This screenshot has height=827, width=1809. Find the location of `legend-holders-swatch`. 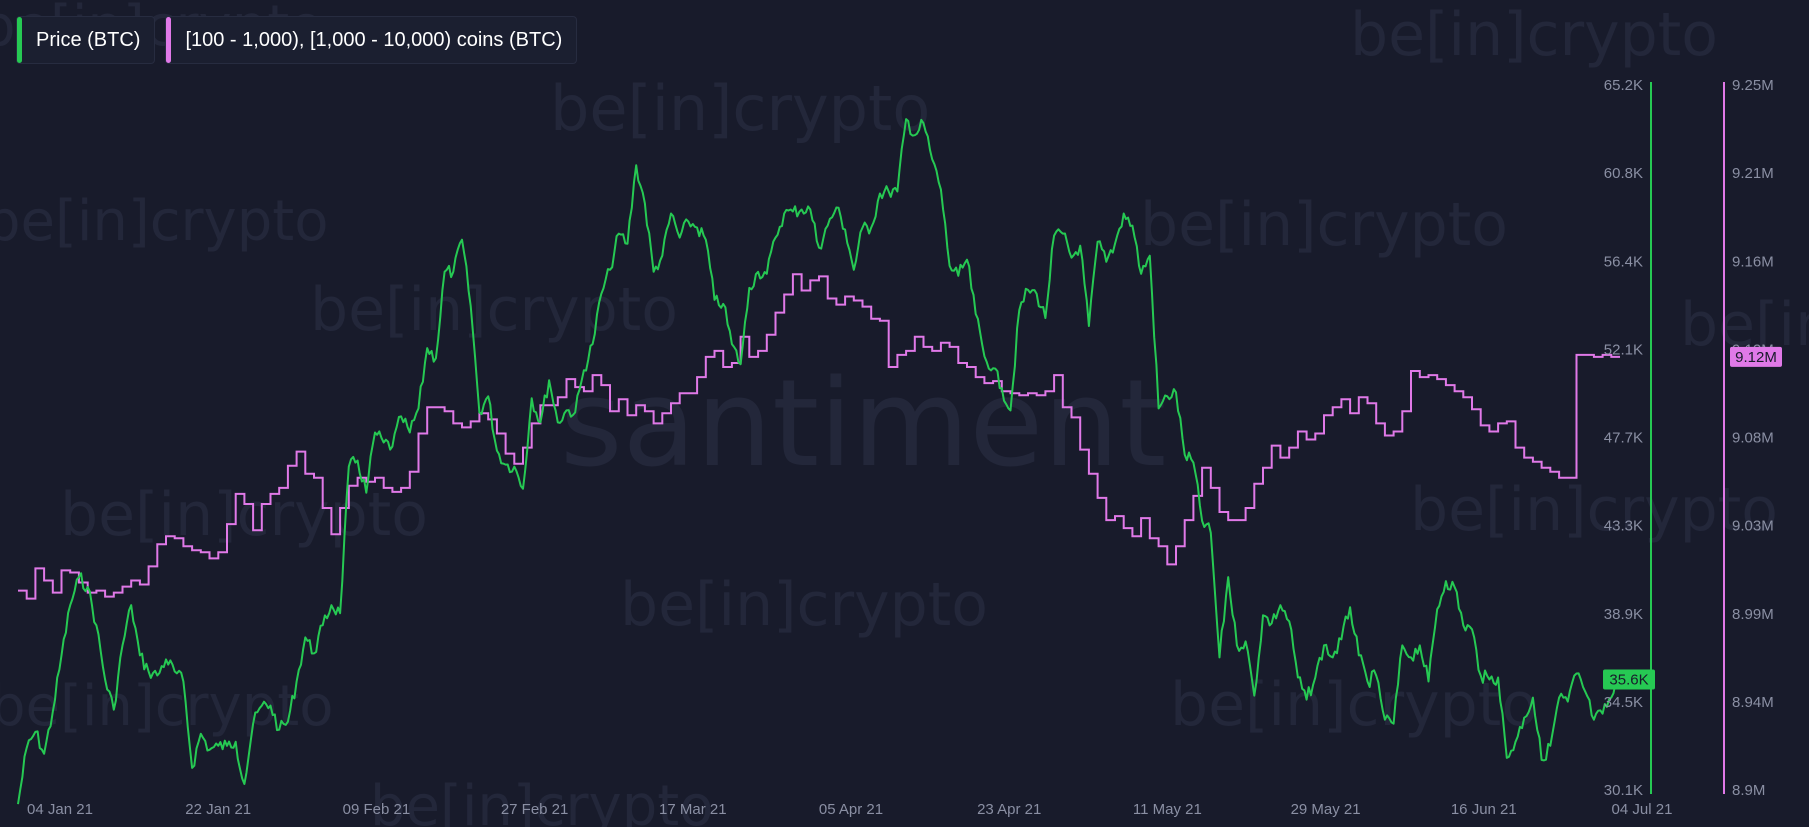

legend-holders-swatch is located at coordinates (169, 40).